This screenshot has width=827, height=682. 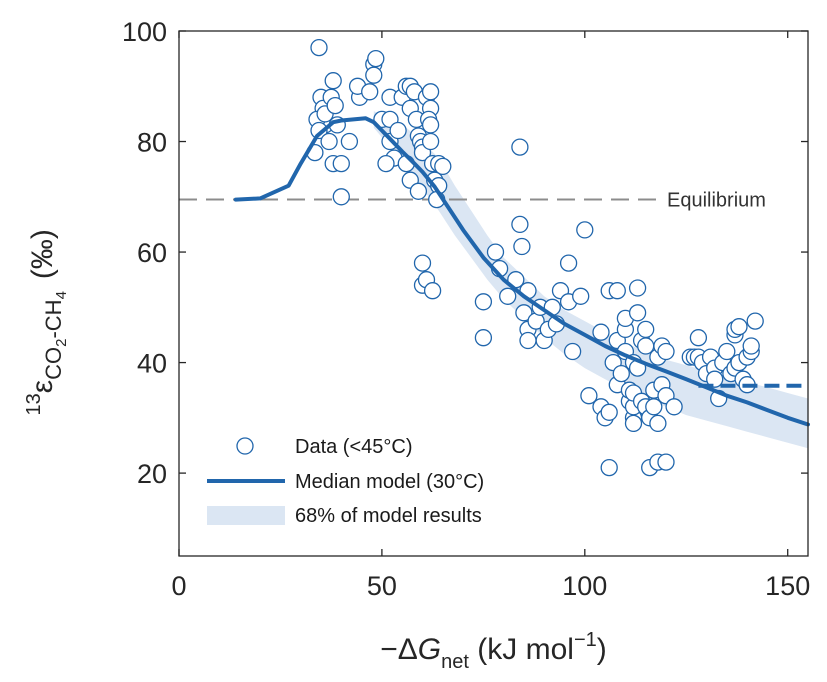 What do you see at coordinates (584, 586) in the screenshot?
I see `x-tick-label: 100` at bounding box center [584, 586].